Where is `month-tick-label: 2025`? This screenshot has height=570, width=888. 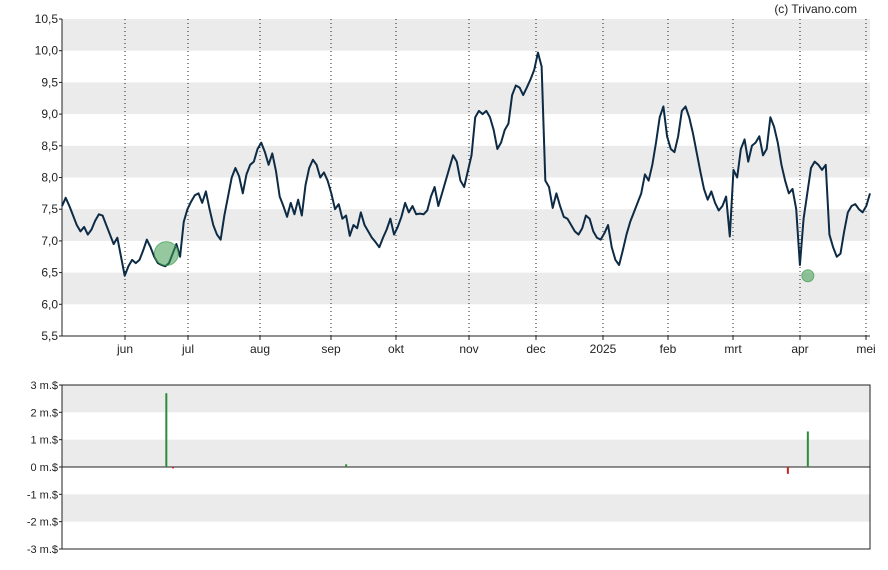 month-tick-label: 2025 is located at coordinates (603, 349).